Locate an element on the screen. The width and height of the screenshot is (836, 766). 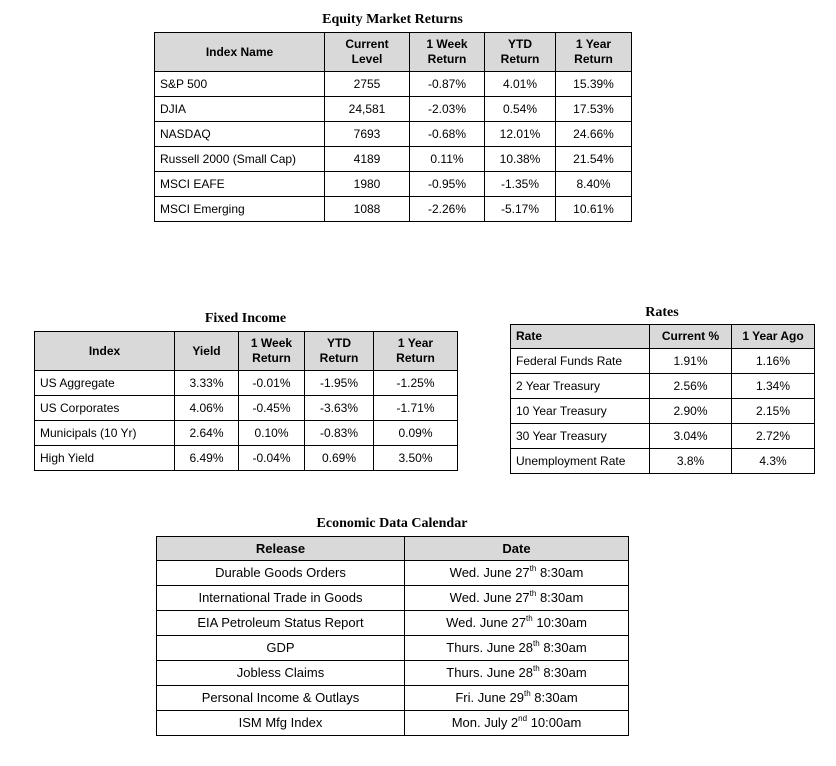
yield-cell: 4.06% is located at coordinates (206, 408).